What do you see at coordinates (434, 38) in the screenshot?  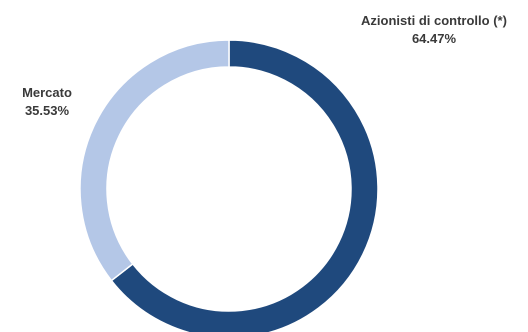 I see `slice-value-azionisti-di-controllo: 64.47%` at bounding box center [434, 38].